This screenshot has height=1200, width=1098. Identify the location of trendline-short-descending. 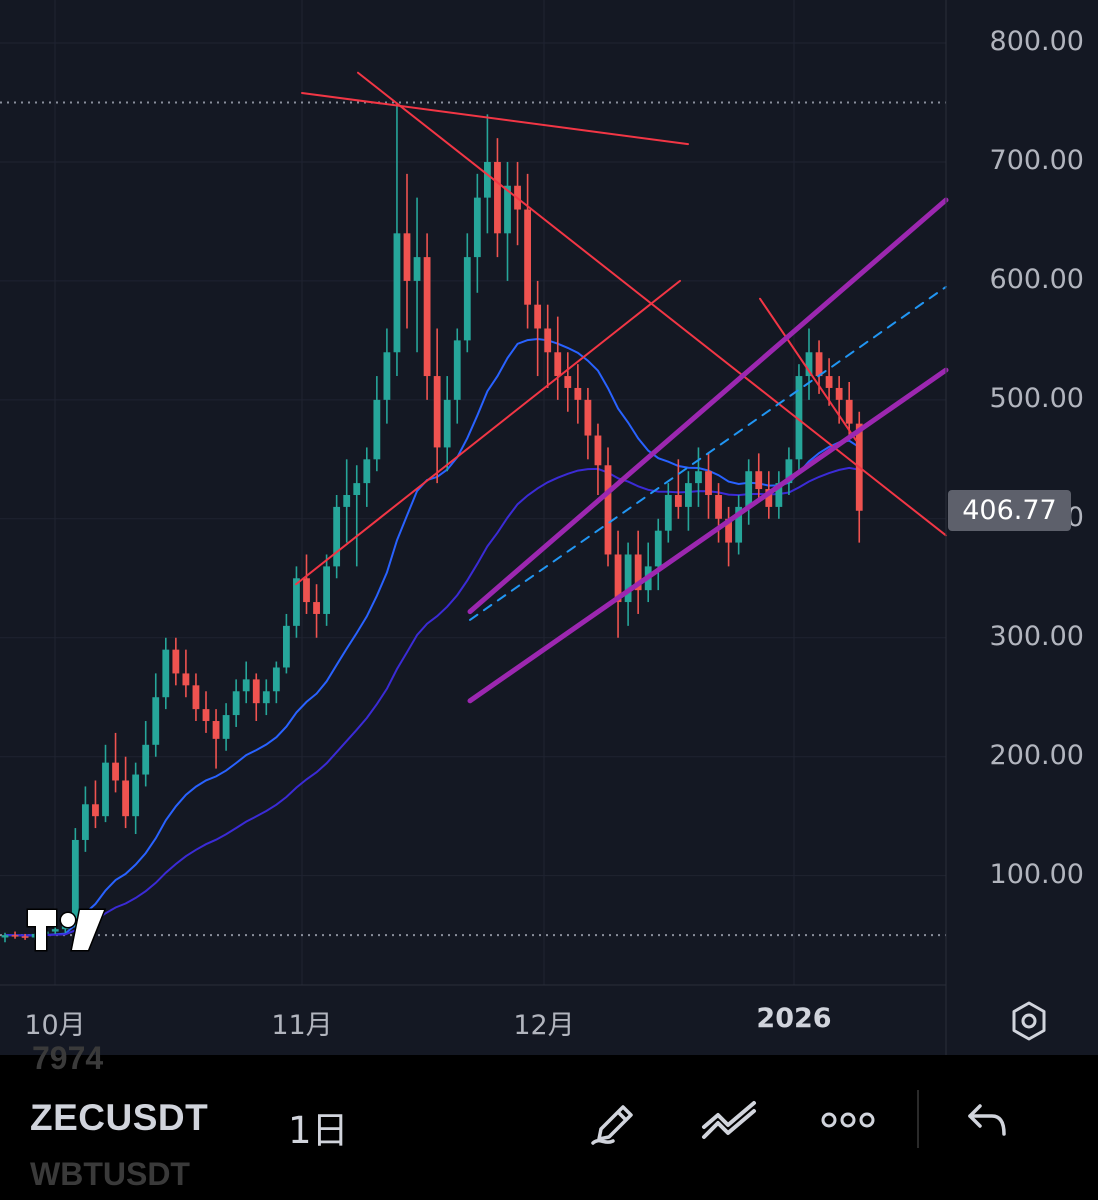
(808, 369).